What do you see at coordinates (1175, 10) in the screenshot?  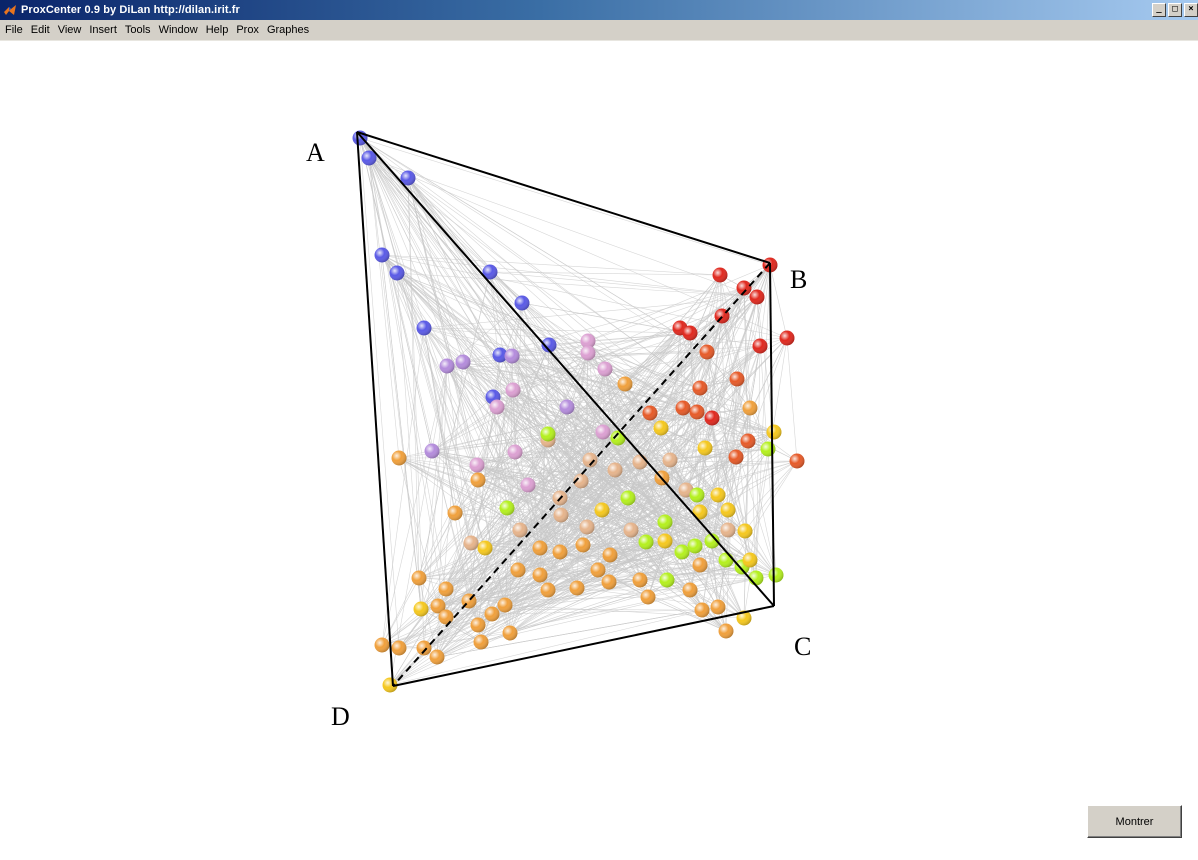 I see `maximize-button: □` at bounding box center [1175, 10].